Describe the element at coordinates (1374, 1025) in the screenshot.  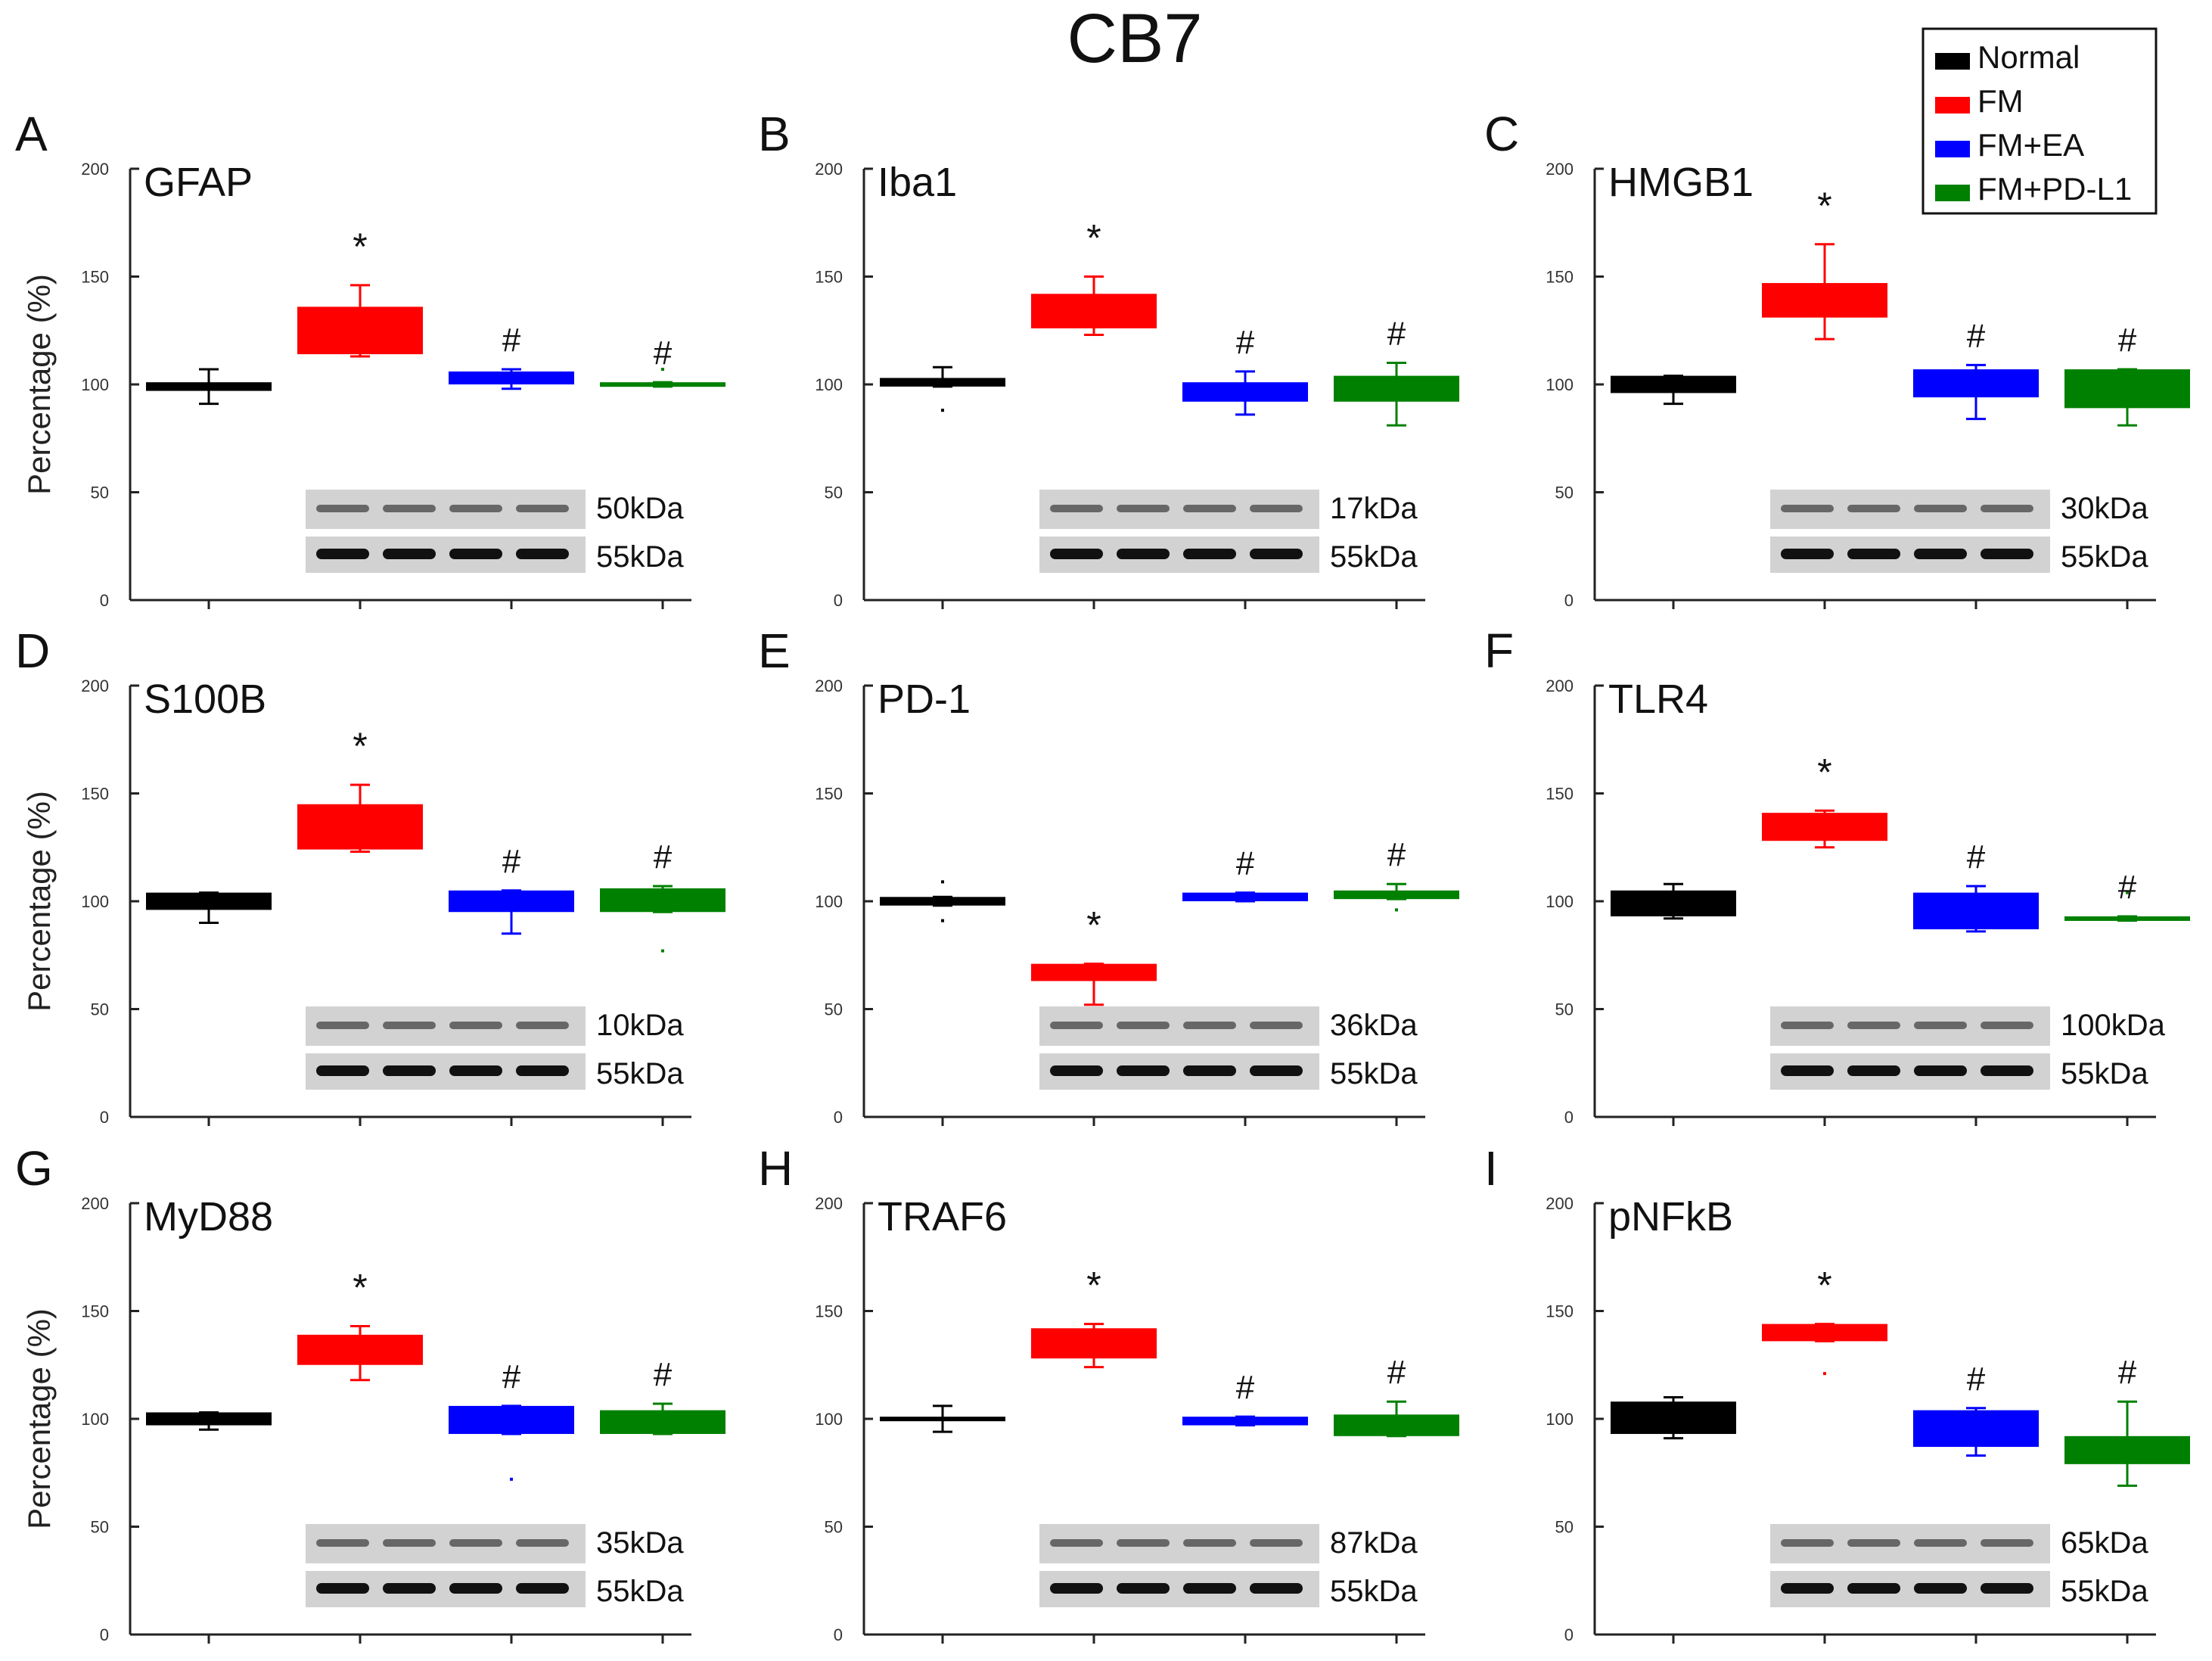
I see `blot-label-target: 36kDa` at that location.